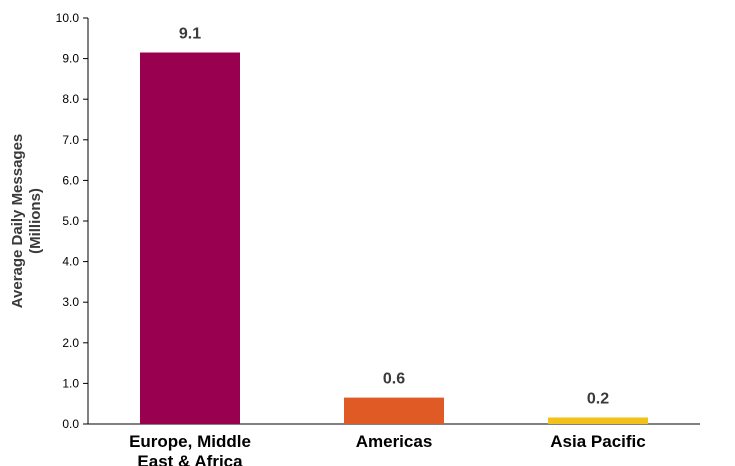 The image size is (735, 466). What do you see at coordinates (70, 424) in the screenshot?
I see `y-tick-label: 0.0` at bounding box center [70, 424].